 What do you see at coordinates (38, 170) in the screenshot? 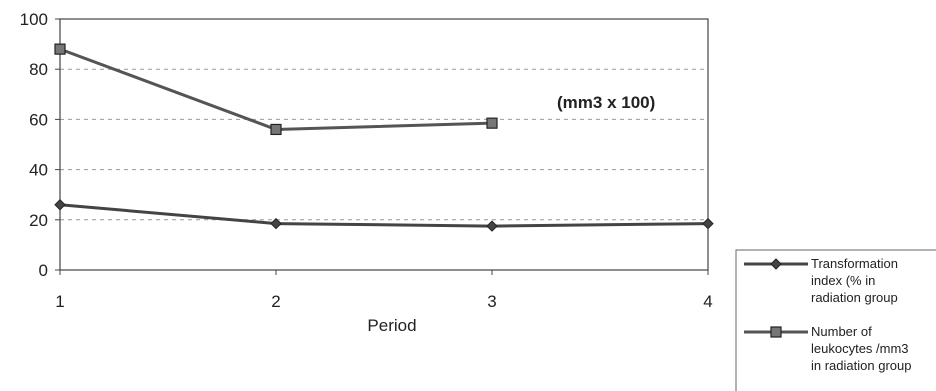
I see `y-tick-label-40: 40` at bounding box center [38, 170].